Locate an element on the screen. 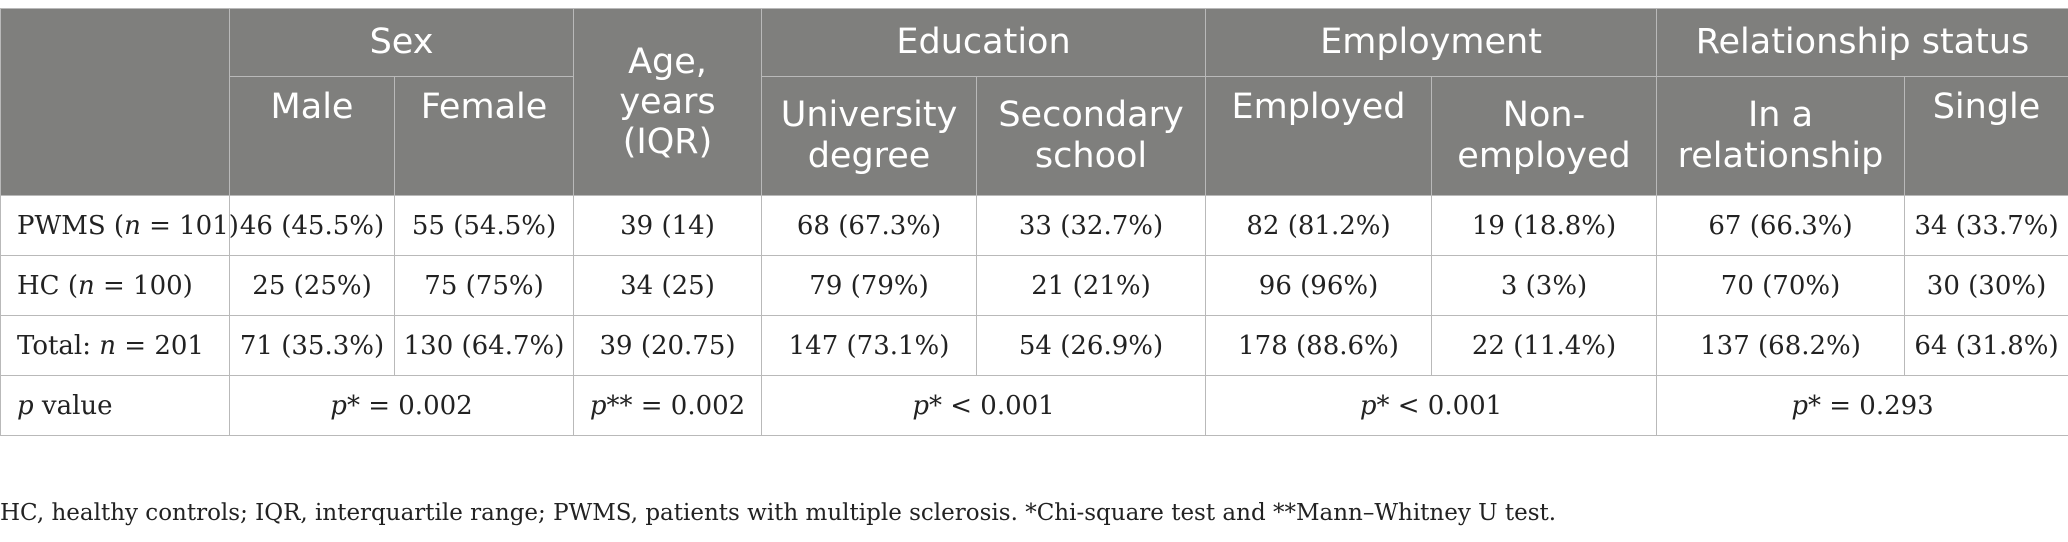 The height and width of the screenshot is (542, 2068). header-age-line2: years is located at coordinates (667, 102).